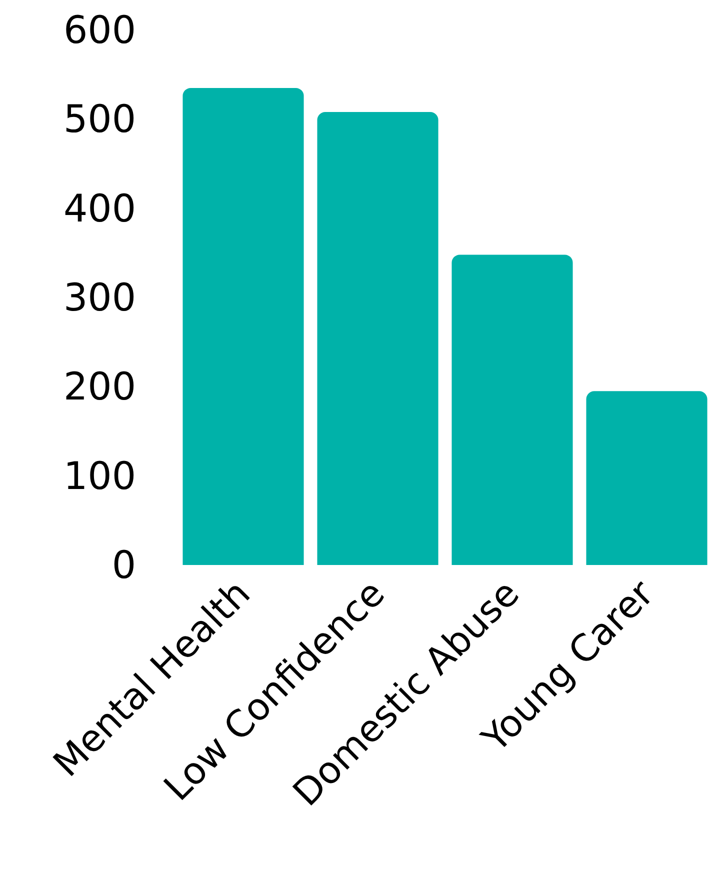  Describe the element at coordinates (99, 298) in the screenshot. I see `y-tick-label: 300` at that location.